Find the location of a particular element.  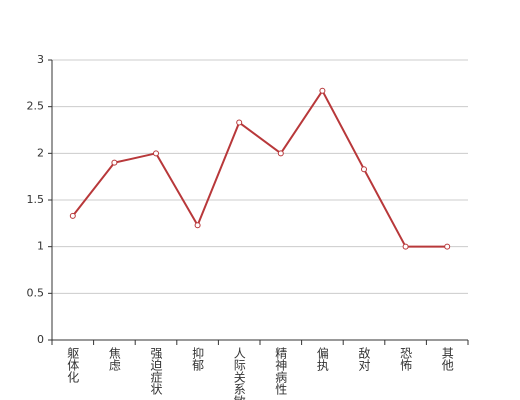

x-tick-label: 躯体化 is located at coordinates (73, 365).